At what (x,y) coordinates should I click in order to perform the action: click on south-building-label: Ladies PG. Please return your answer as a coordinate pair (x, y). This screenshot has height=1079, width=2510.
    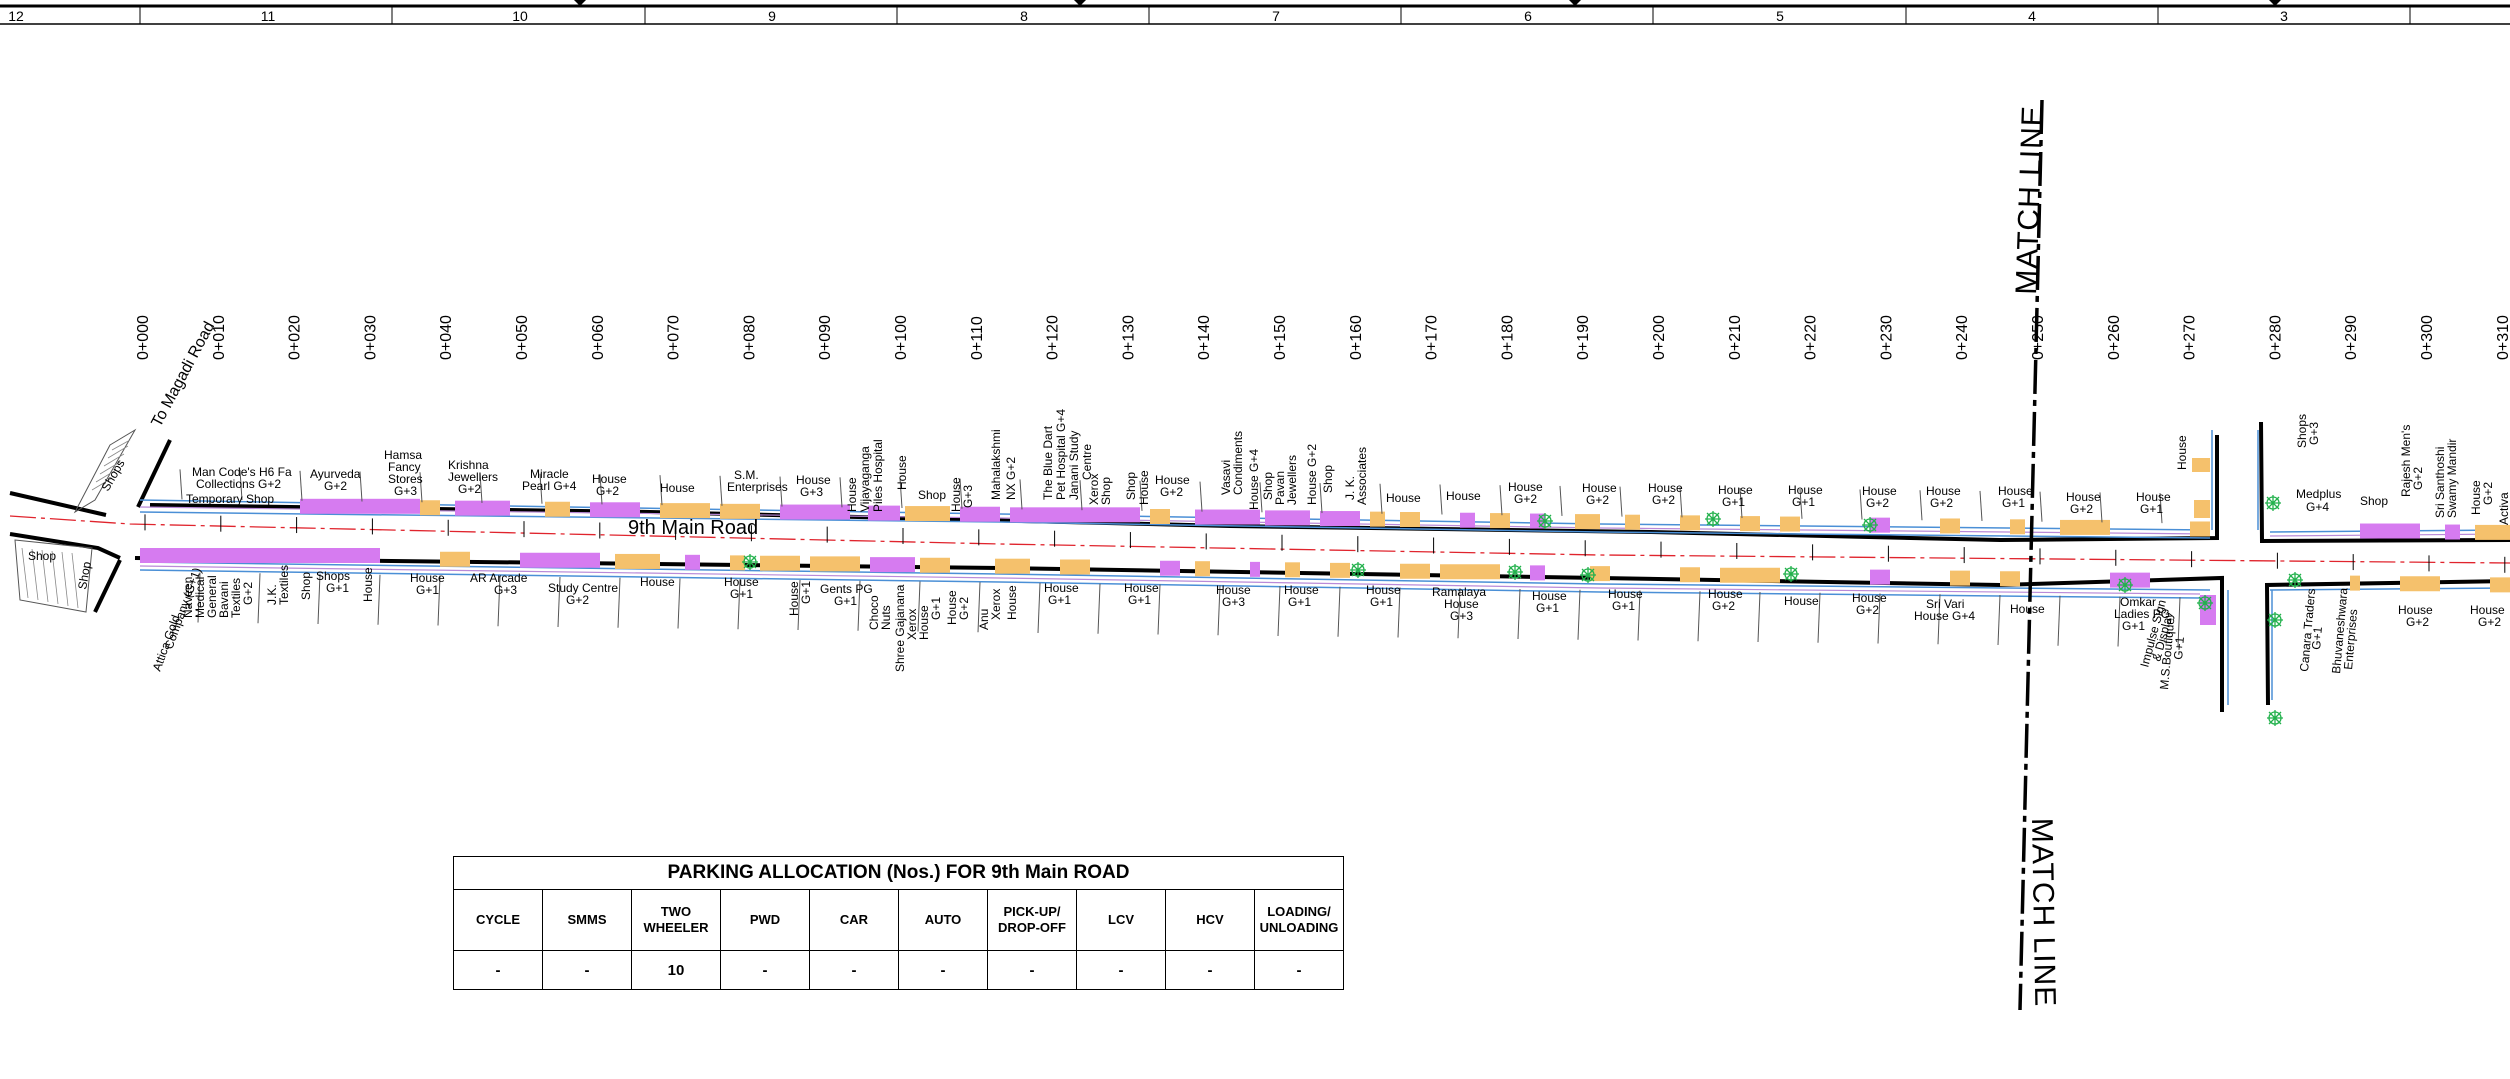
    Looking at the image, I should click on (2142, 614).